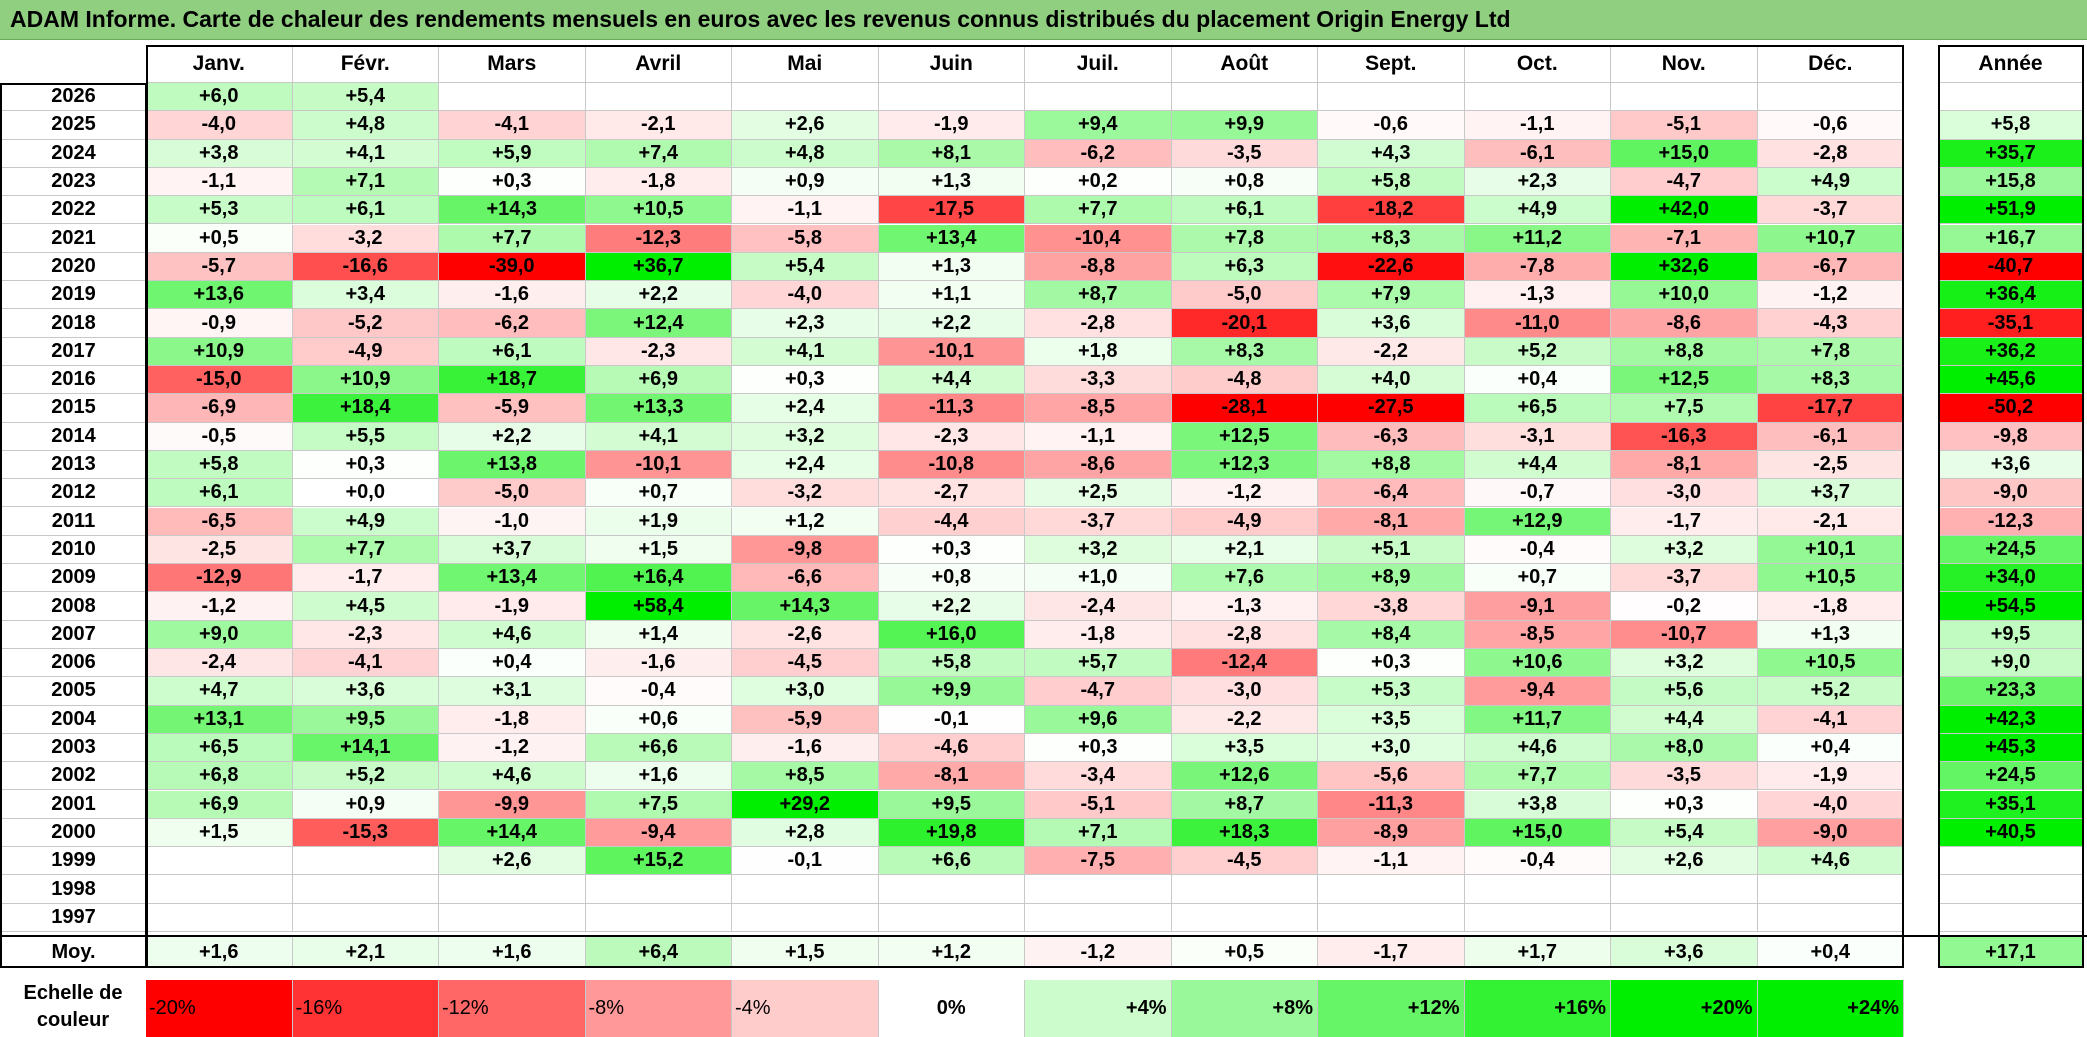 The width and height of the screenshot is (2087, 1037). What do you see at coordinates (1391, 804) in the screenshot?
I see `heatmap-cell: -11,3` at bounding box center [1391, 804].